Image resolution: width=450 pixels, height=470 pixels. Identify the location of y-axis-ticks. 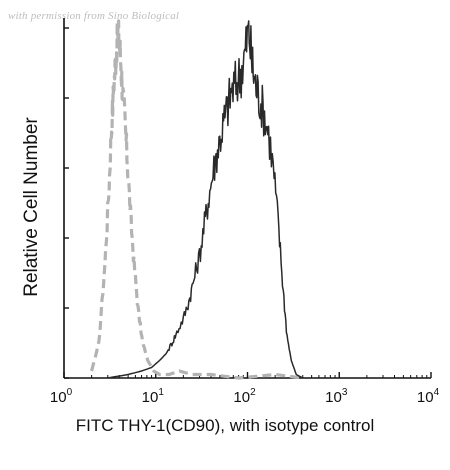
(66, 203).